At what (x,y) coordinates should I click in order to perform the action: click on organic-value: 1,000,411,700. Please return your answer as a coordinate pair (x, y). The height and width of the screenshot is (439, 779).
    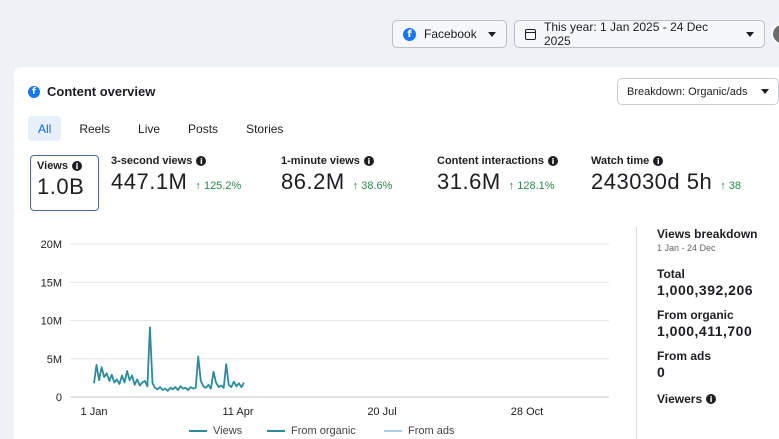
    Looking at the image, I should click on (705, 331).